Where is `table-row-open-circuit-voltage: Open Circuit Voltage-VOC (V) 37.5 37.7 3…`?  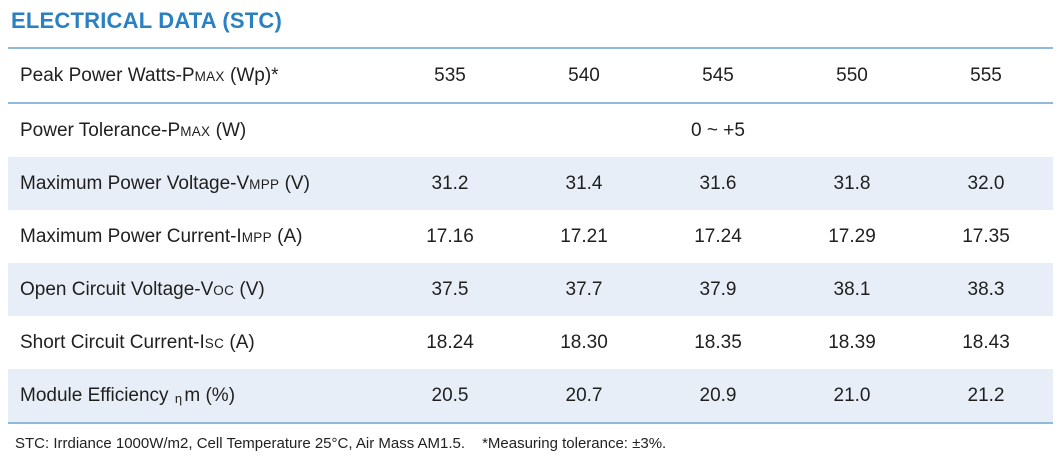
table-row-open-circuit-voltage: Open Circuit Voltage-VOC (V) 37.5 37.7 3… is located at coordinates (530, 289).